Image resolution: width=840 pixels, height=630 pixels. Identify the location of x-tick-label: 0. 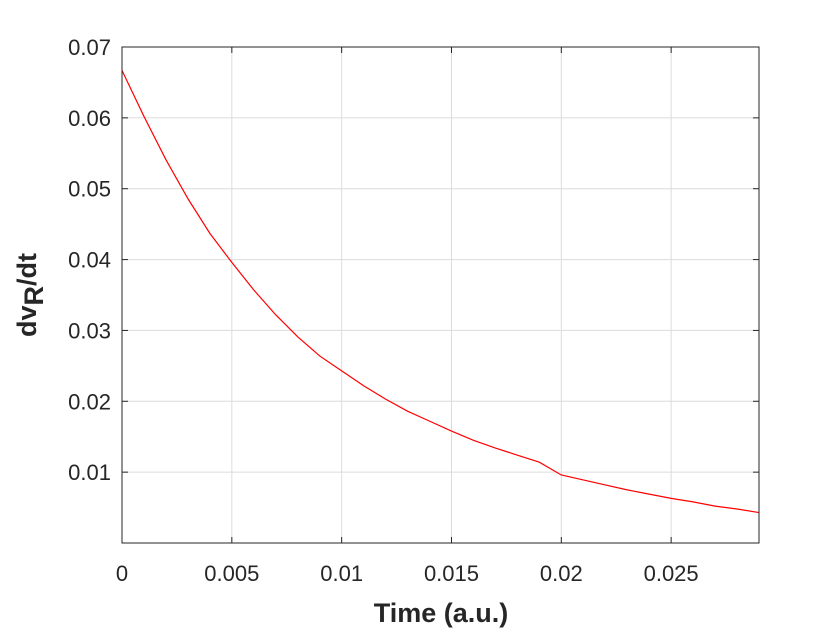
(122, 573).